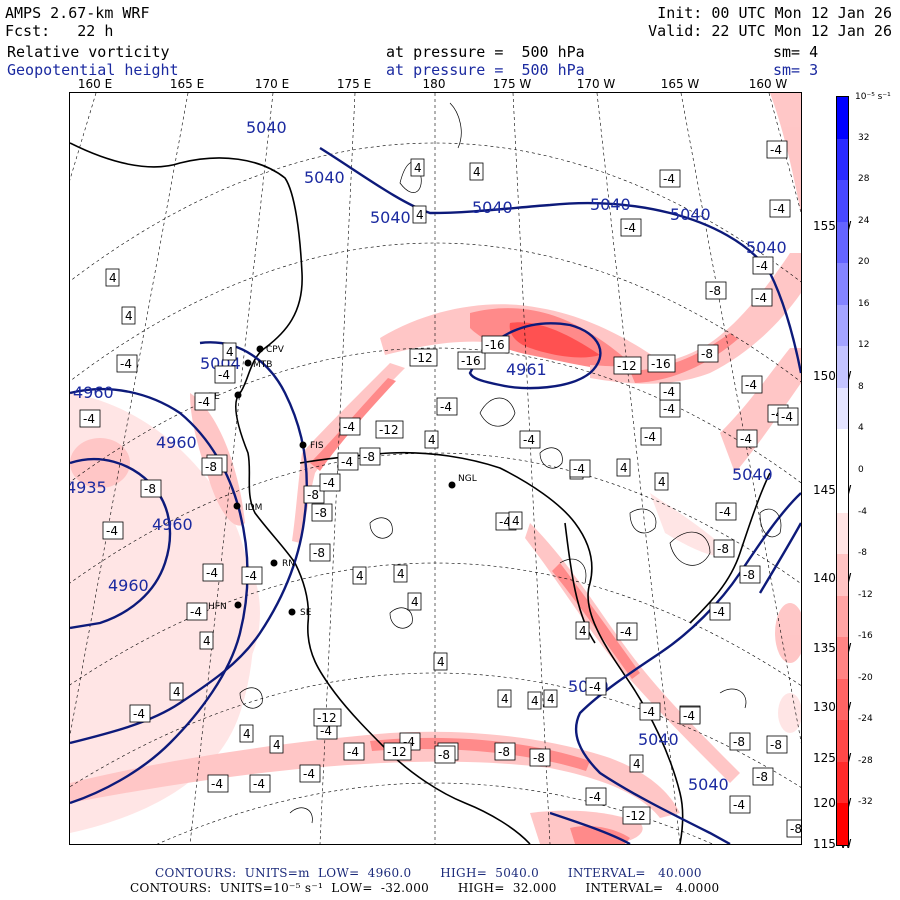 The height and width of the screenshot is (900, 900). I want to click on colorbar-tick: -28, so click(865, 760).